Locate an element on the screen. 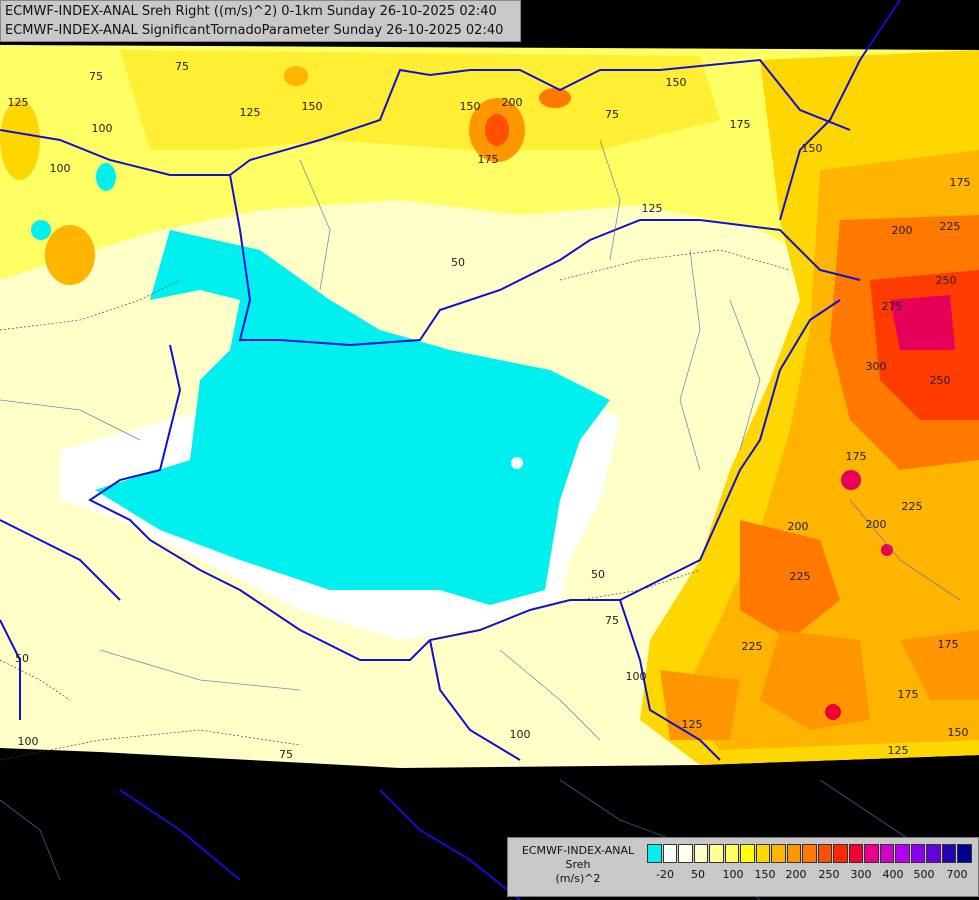 The image size is (979, 900). legend-tick-label: 50 is located at coordinates (698, 874).